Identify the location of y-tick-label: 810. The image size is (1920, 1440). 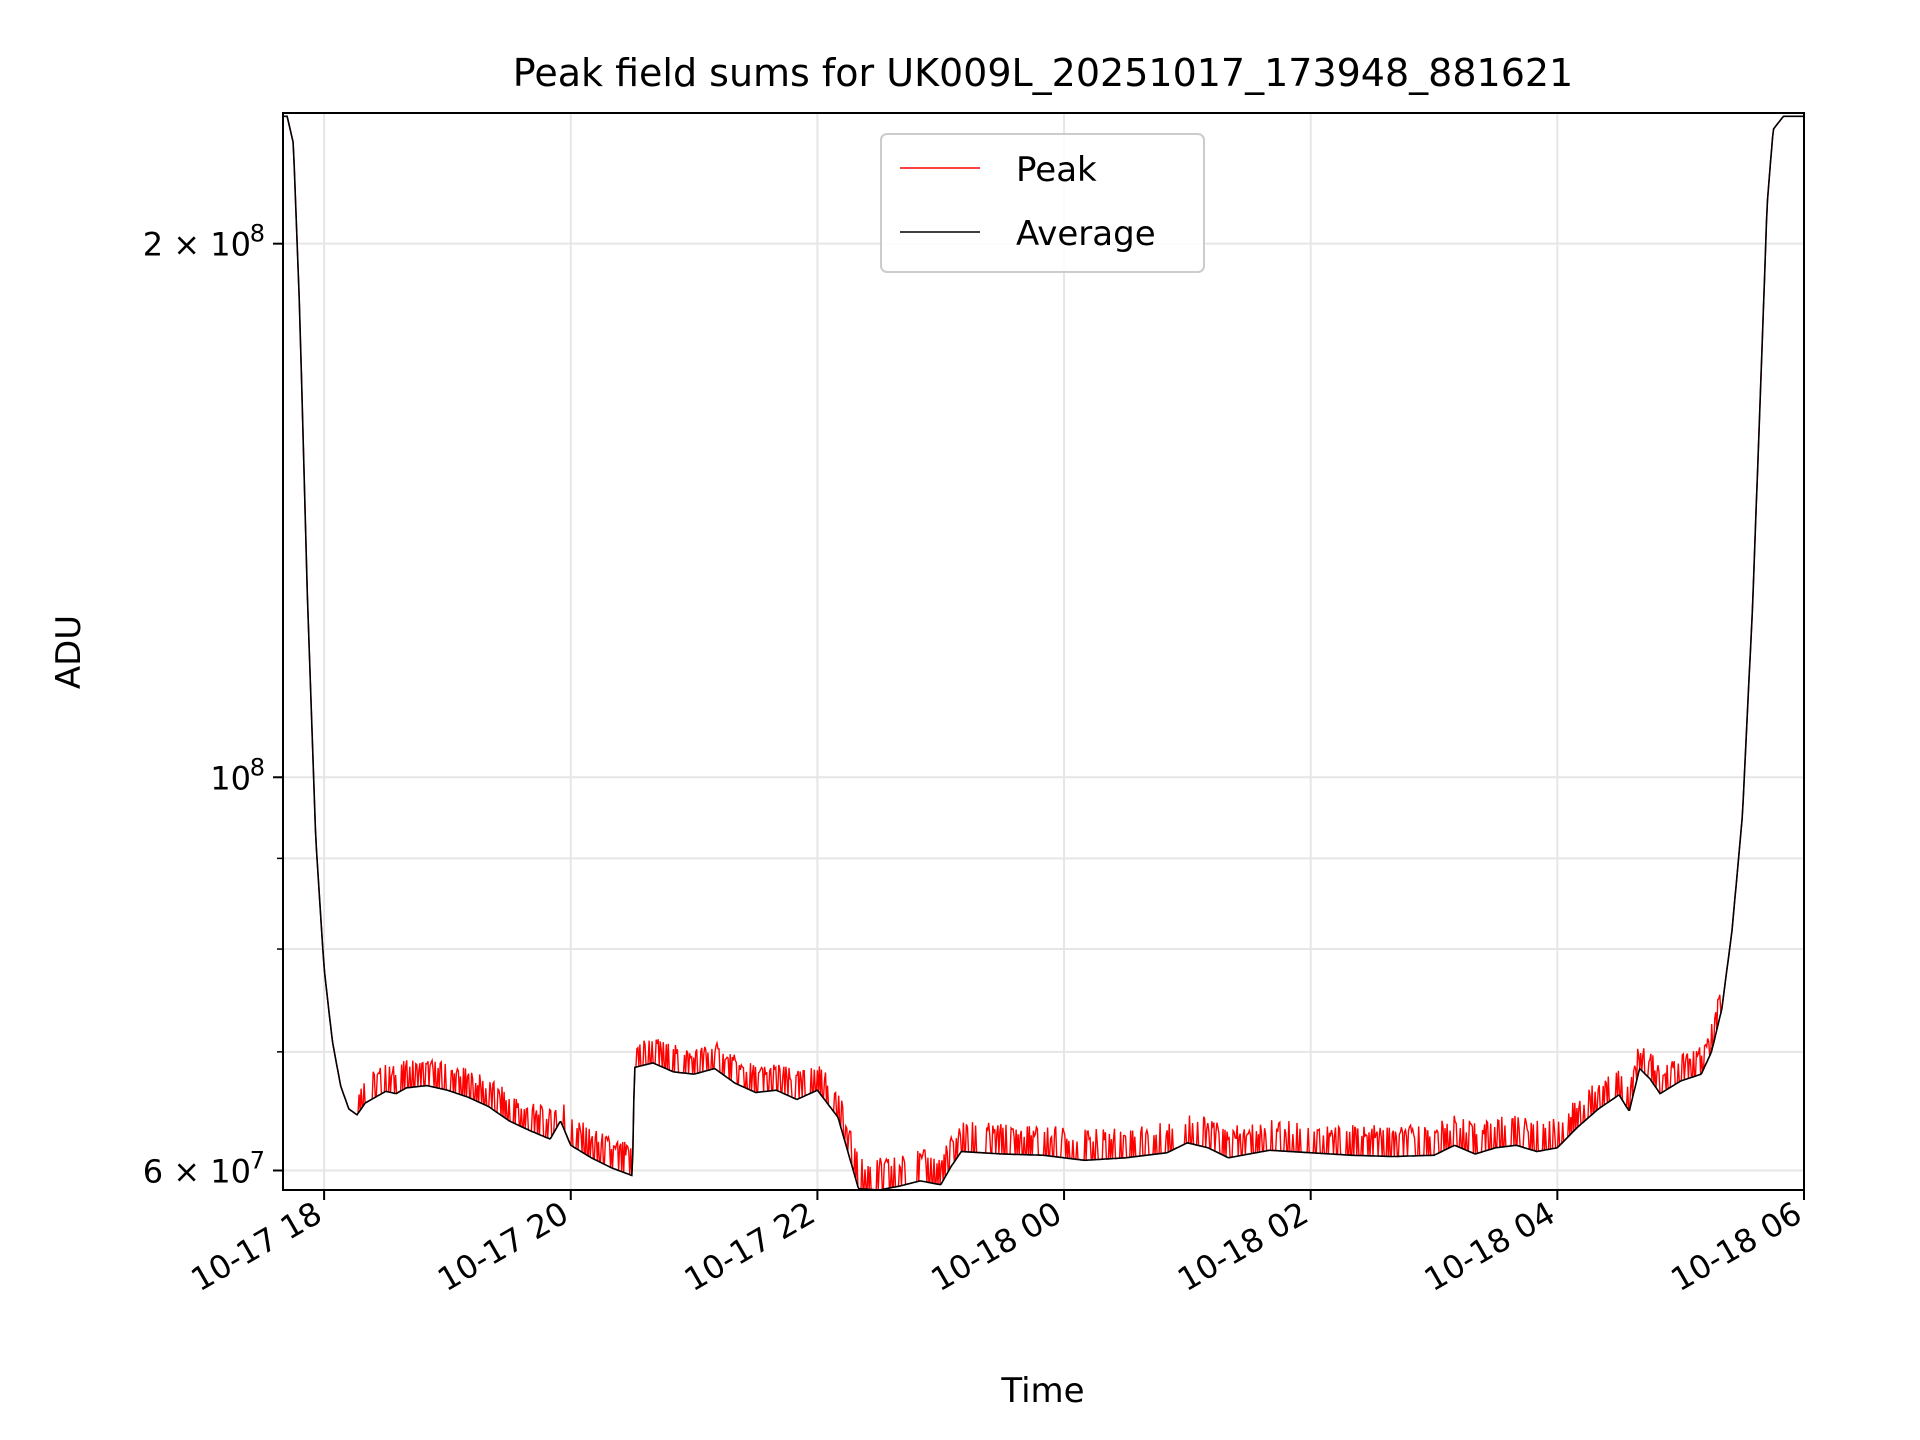
(237, 775).